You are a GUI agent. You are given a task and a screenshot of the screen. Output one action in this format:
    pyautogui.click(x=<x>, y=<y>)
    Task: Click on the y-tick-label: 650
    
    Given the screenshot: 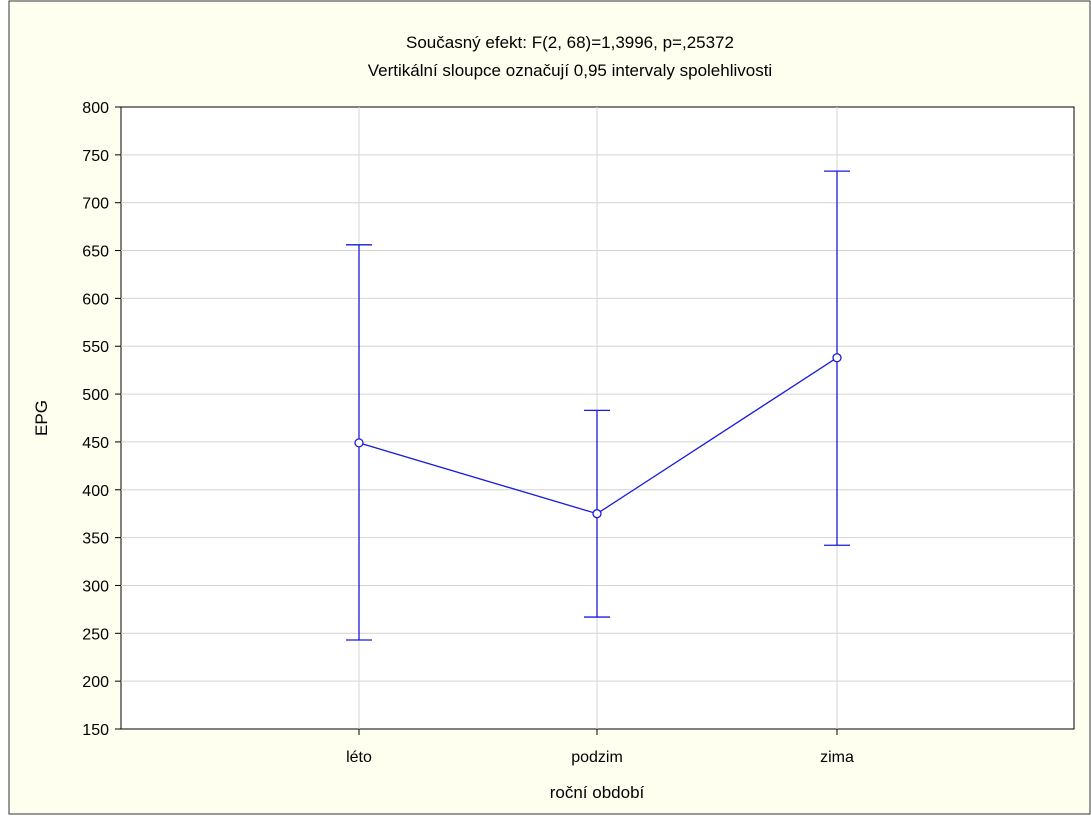 What is the action you would take?
    pyautogui.click(x=95, y=252)
    